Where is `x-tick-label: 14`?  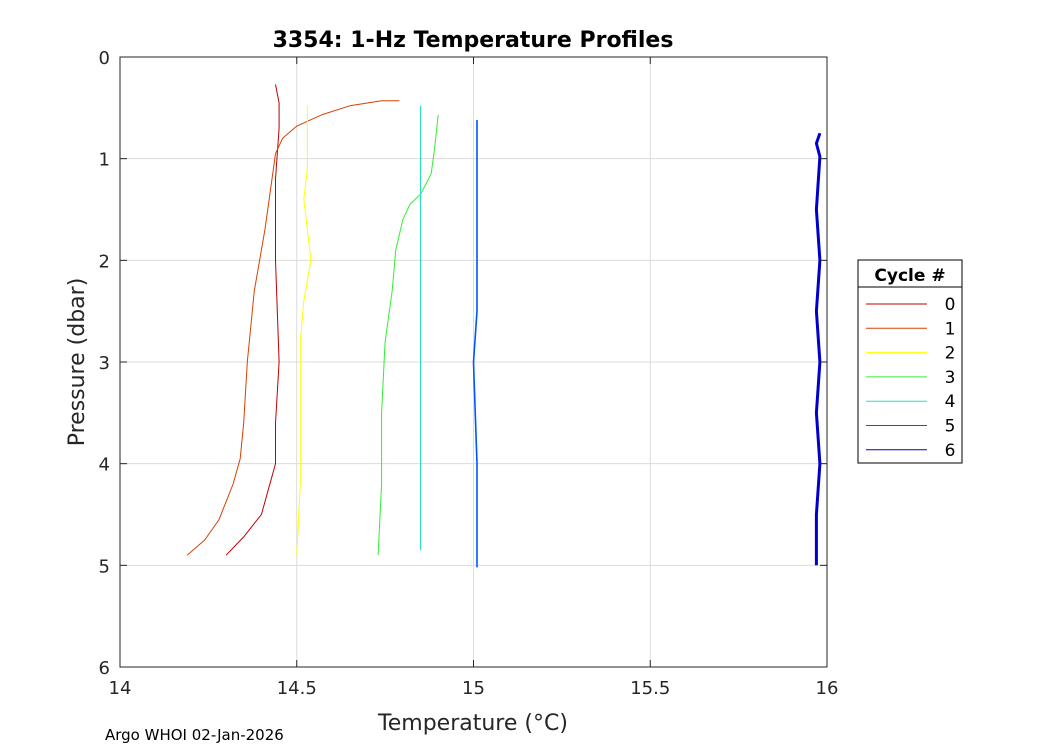
x-tick-label: 14 is located at coordinates (120, 688).